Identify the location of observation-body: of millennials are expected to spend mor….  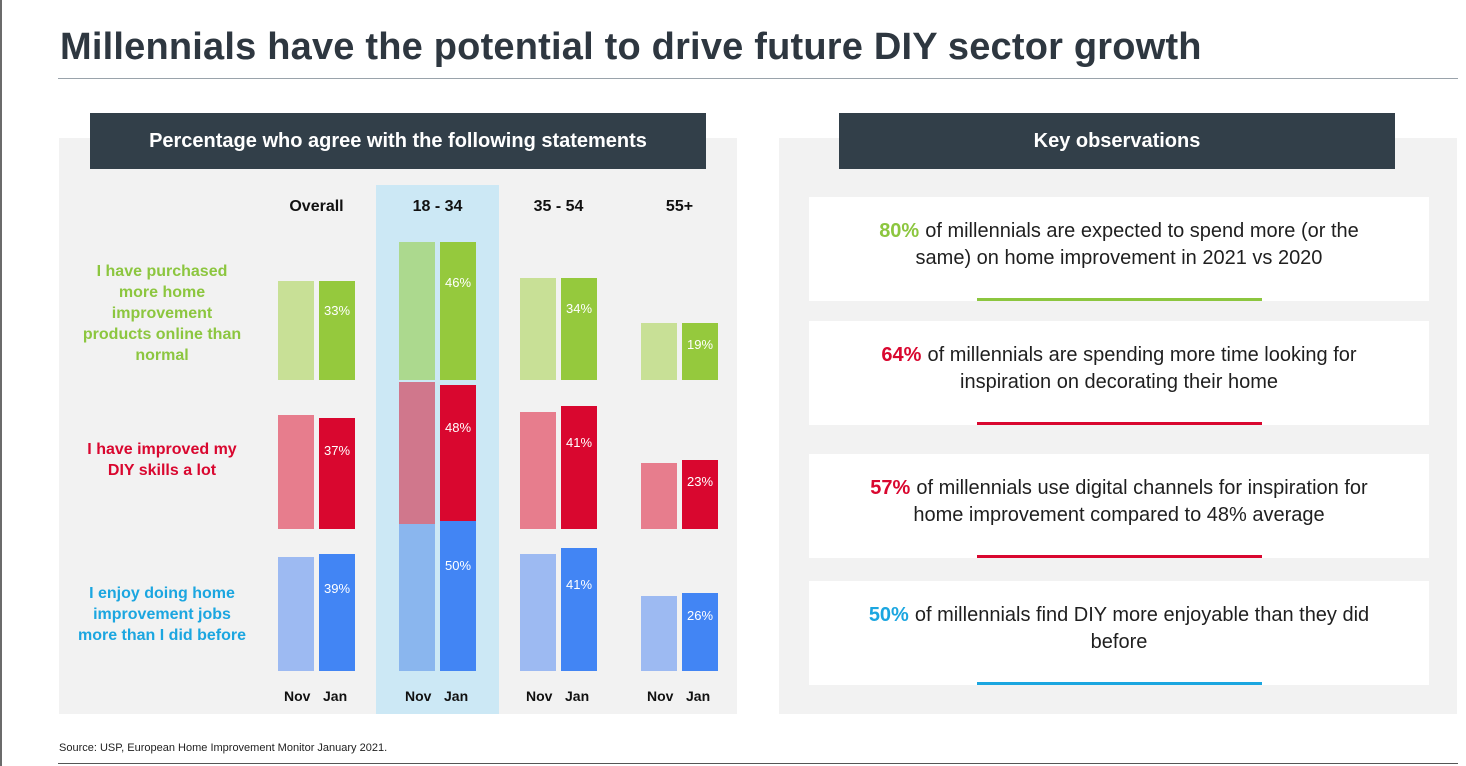
(1137, 244).